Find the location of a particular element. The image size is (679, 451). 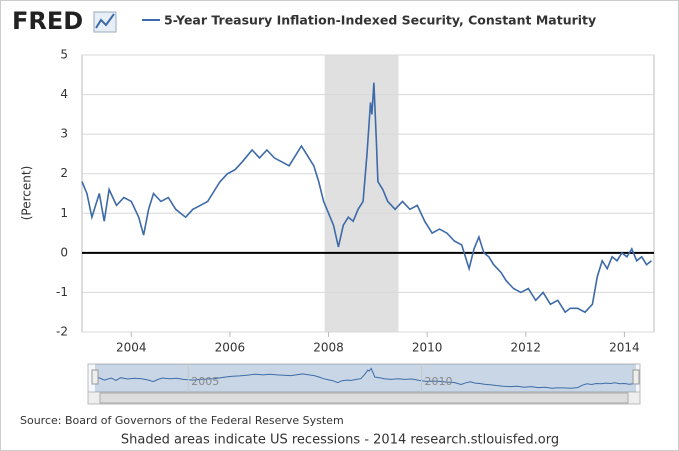

navigator-line is located at coordinates (364, 378).